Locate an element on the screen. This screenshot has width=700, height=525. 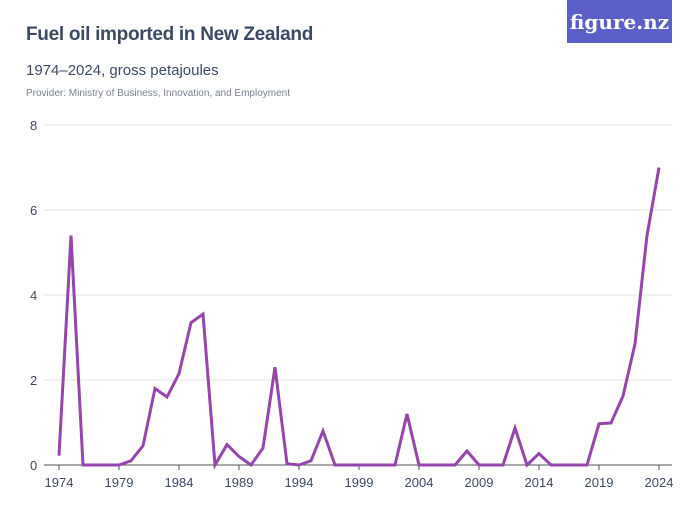
x-tick-label: 1999 is located at coordinates (359, 482).